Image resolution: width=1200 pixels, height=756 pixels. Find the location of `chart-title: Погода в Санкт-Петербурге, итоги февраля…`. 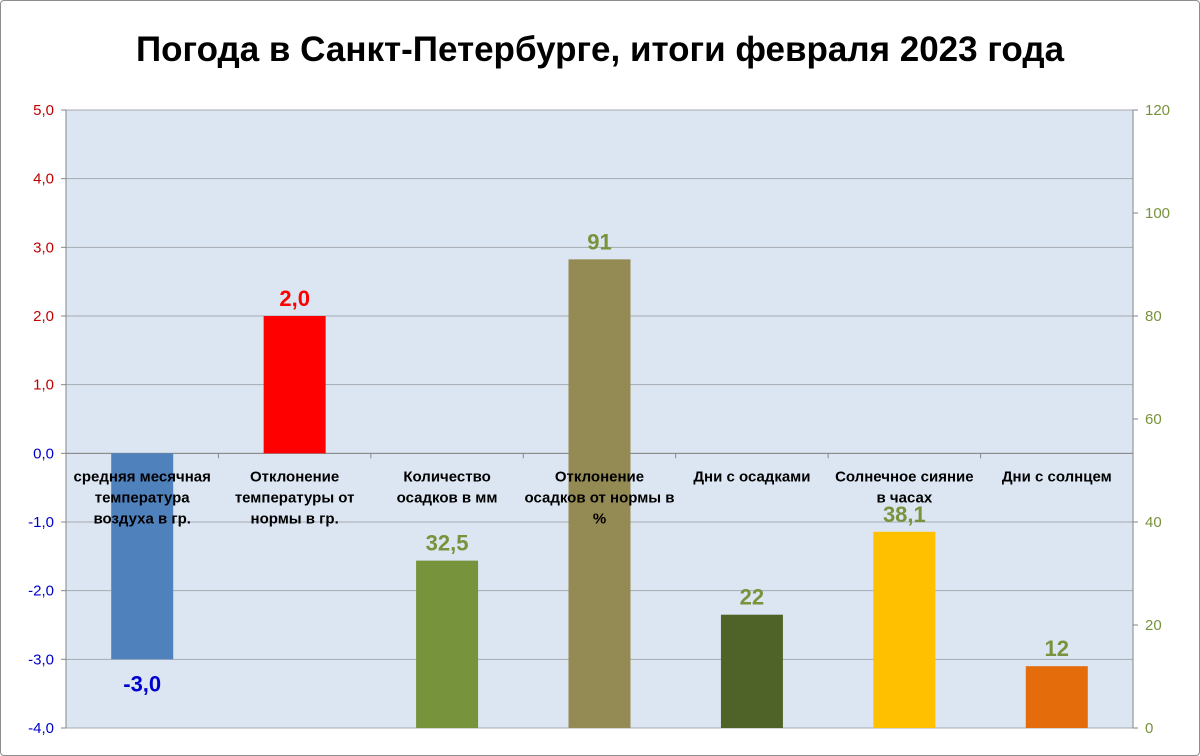

chart-title: Погода в Санкт-Петербурге, итоги февраля… is located at coordinates (600, 49).